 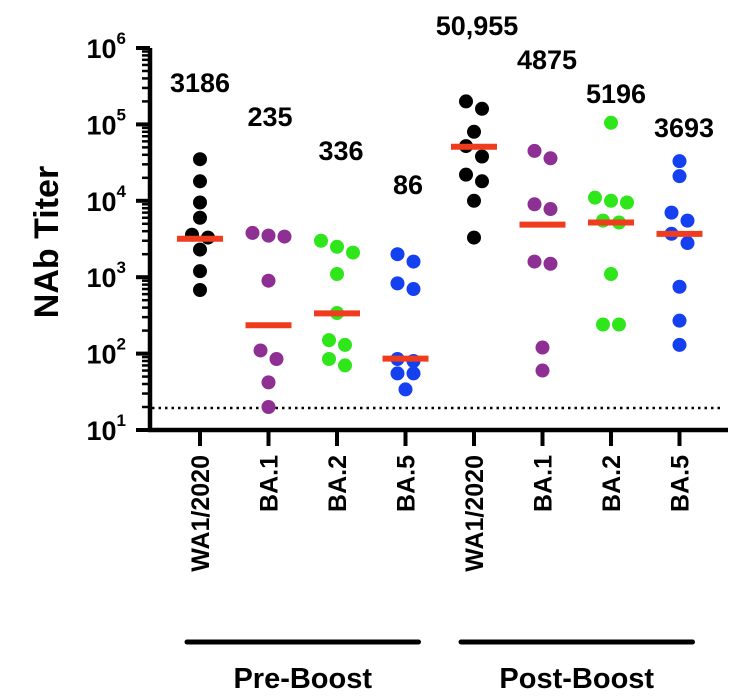 I want to click on y-tick-label: 10³, so click(x=106, y=275).